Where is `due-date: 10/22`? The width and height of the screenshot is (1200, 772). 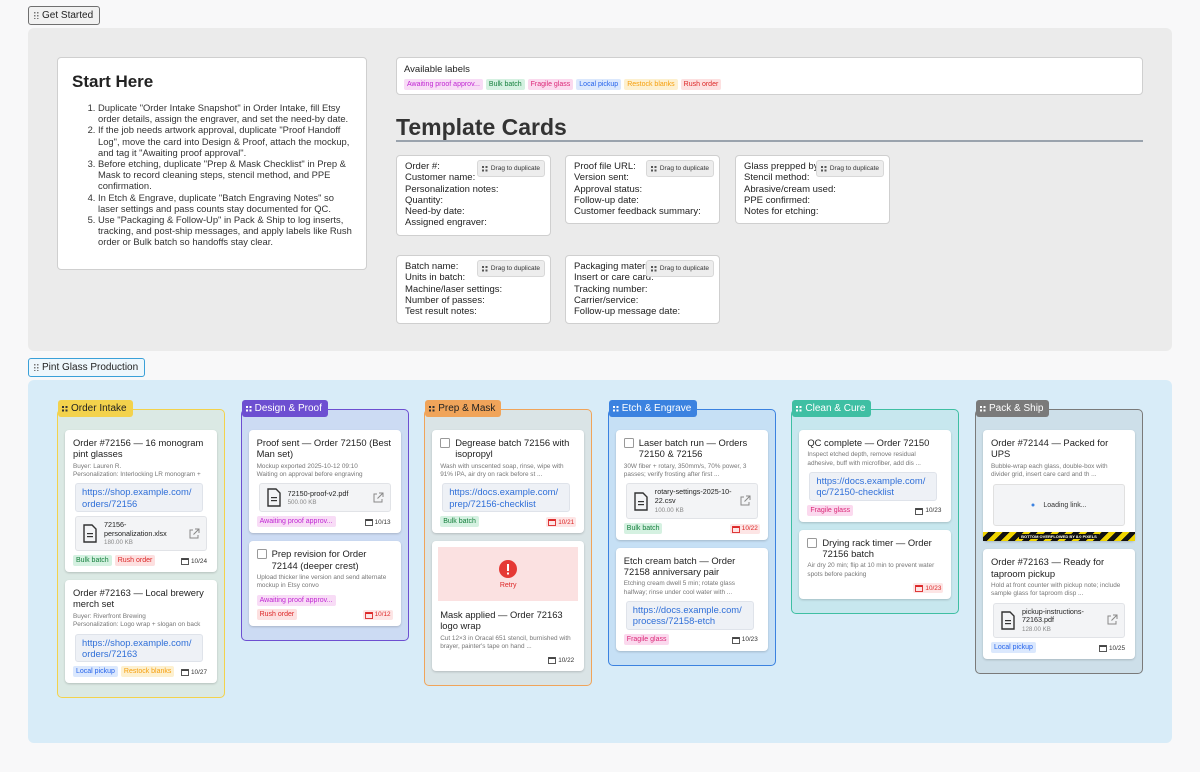 due-date: 10/22 is located at coordinates (561, 660).